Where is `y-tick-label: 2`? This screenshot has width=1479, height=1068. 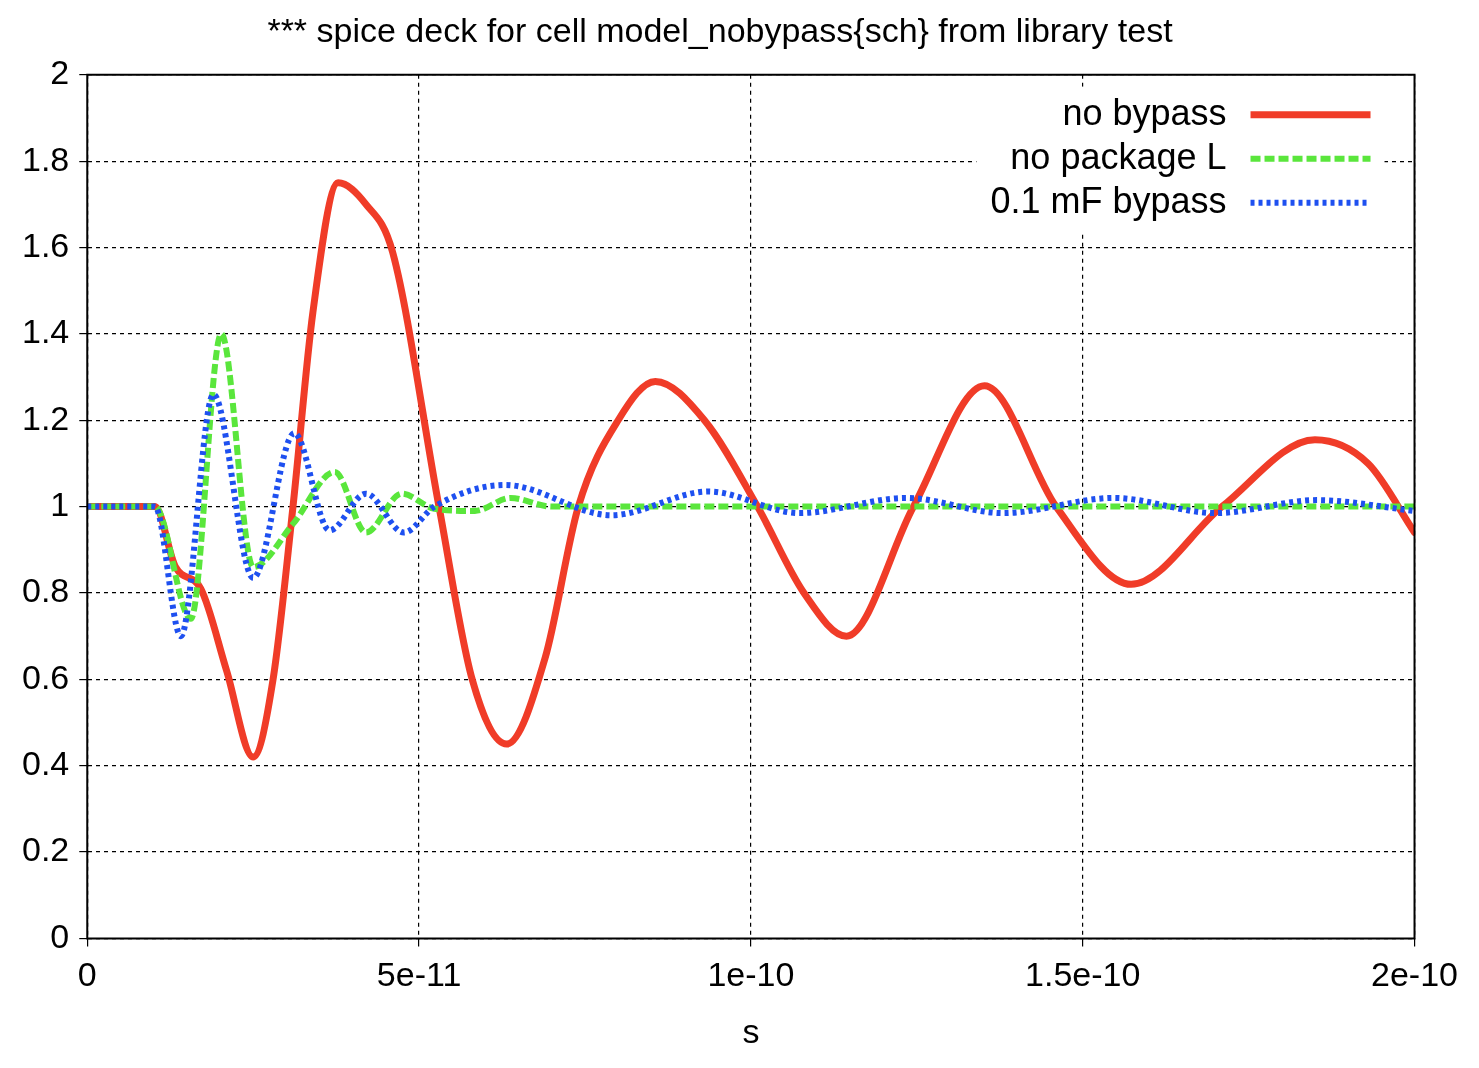
y-tick-label: 2 is located at coordinates (60, 72).